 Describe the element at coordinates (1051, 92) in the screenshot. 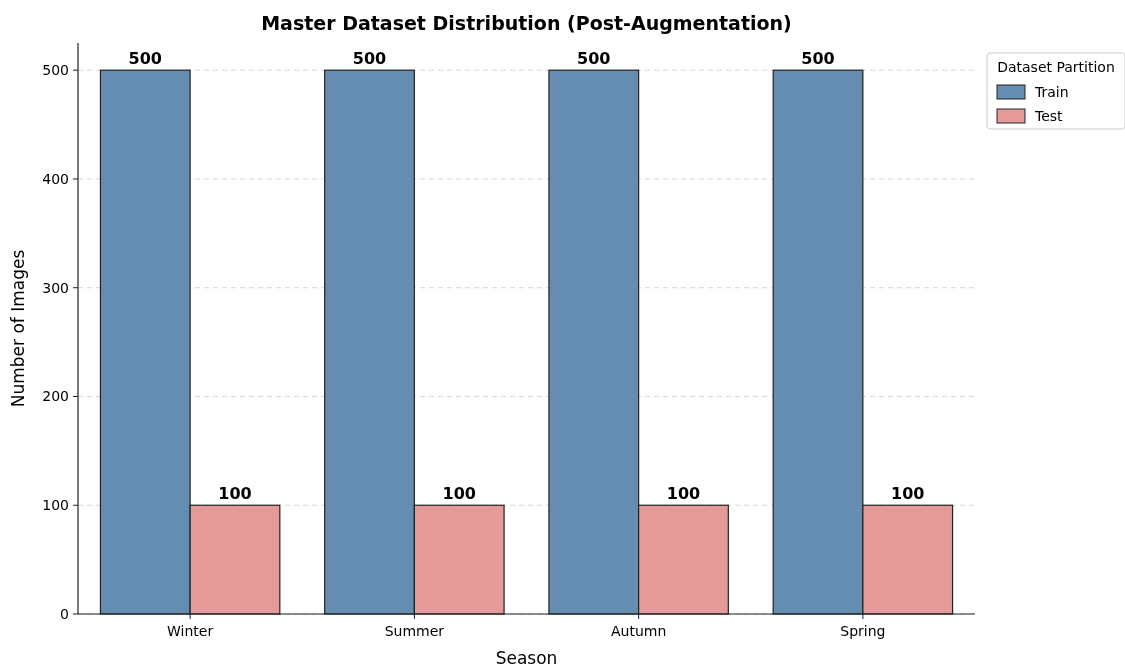

I see `legend-label: Train` at that location.